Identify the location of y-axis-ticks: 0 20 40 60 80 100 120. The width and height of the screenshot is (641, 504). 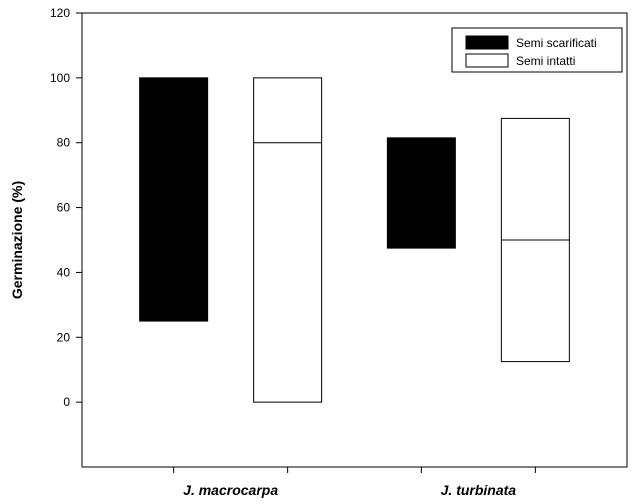
(66, 207).